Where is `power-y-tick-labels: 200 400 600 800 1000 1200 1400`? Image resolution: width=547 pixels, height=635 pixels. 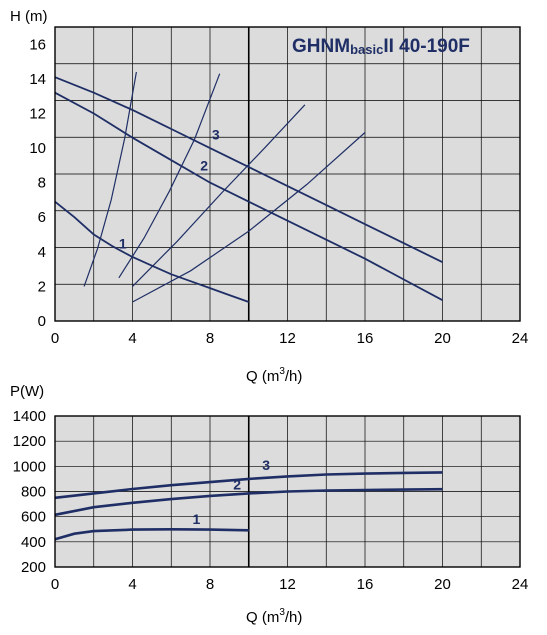
power-y-tick-labels: 200 400 600 800 1000 1200 1400 is located at coordinates (29, 492).